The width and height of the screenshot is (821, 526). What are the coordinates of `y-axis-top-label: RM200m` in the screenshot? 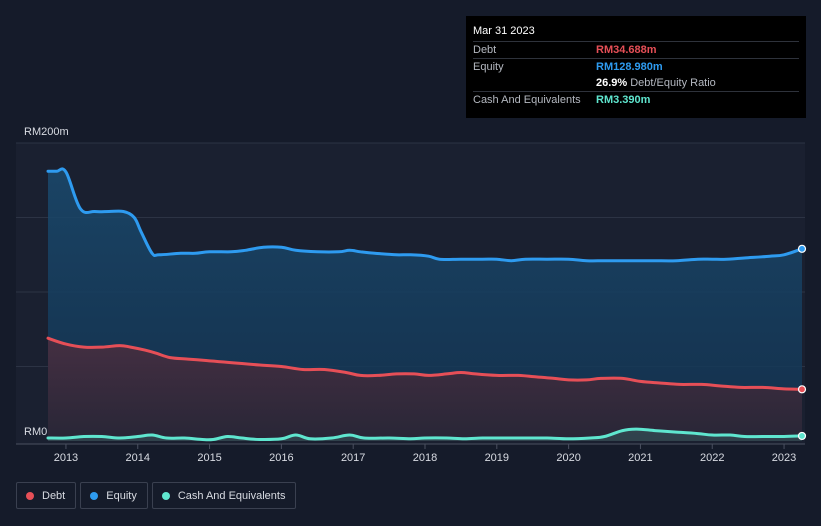 It's located at (46, 132).